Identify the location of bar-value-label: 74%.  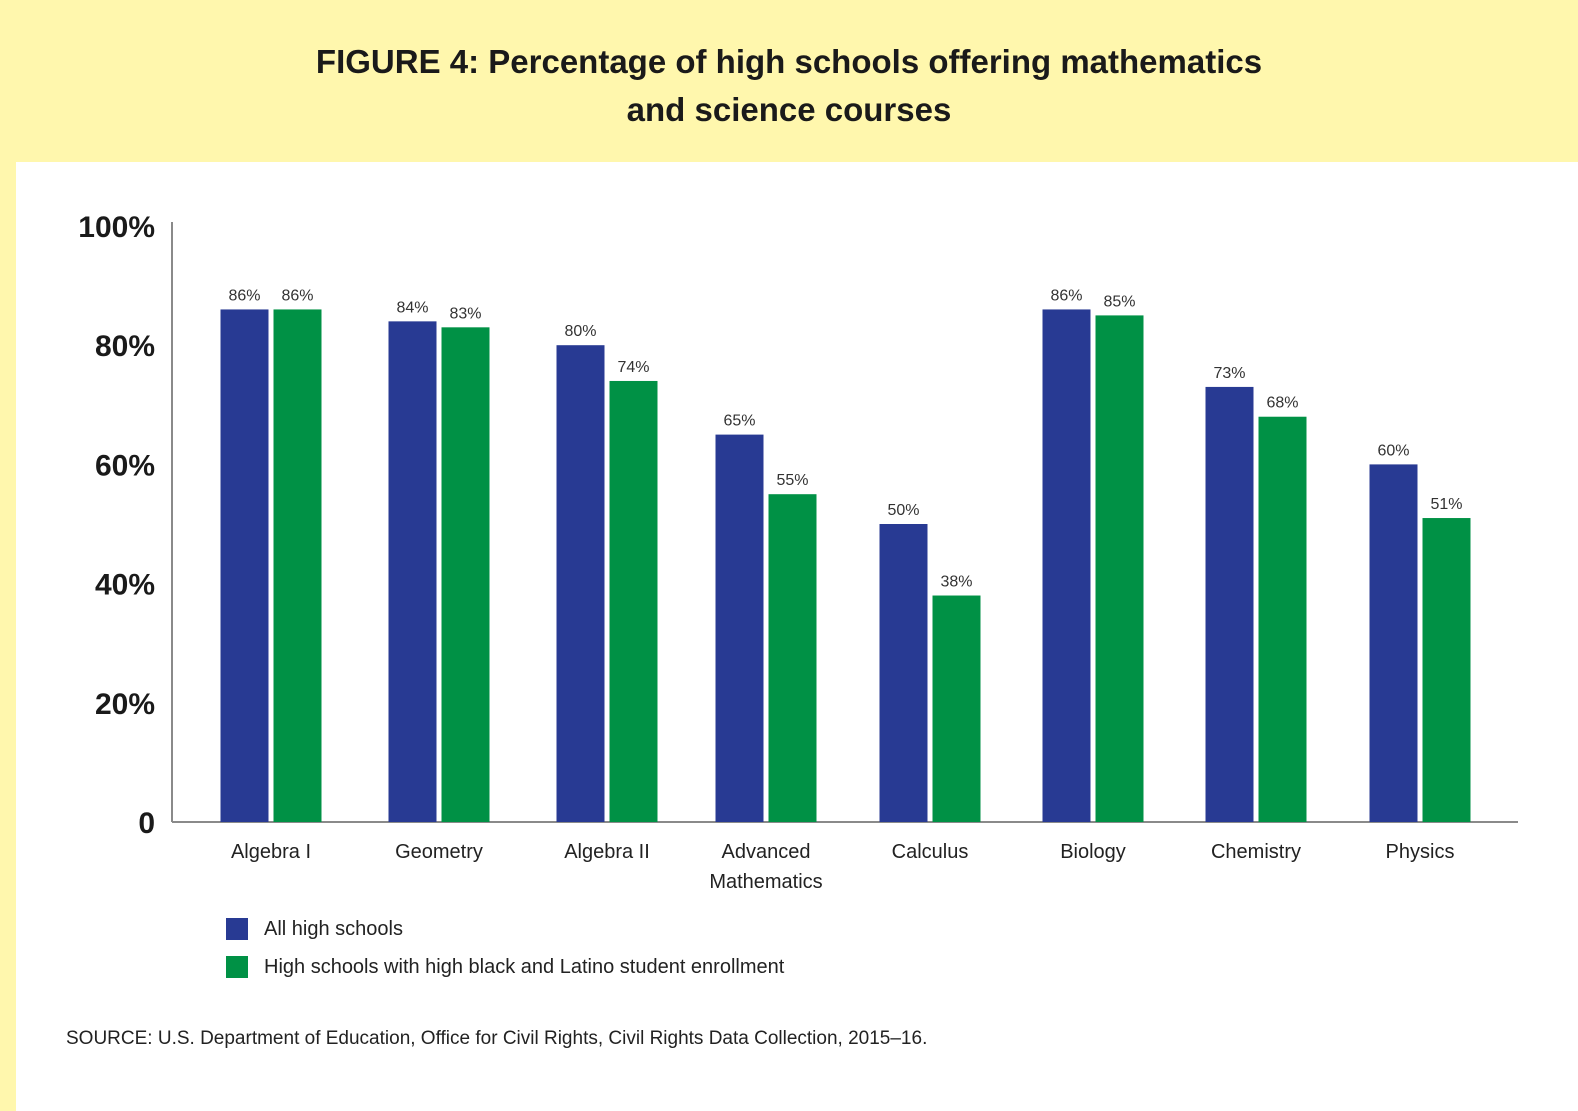
(633, 367).